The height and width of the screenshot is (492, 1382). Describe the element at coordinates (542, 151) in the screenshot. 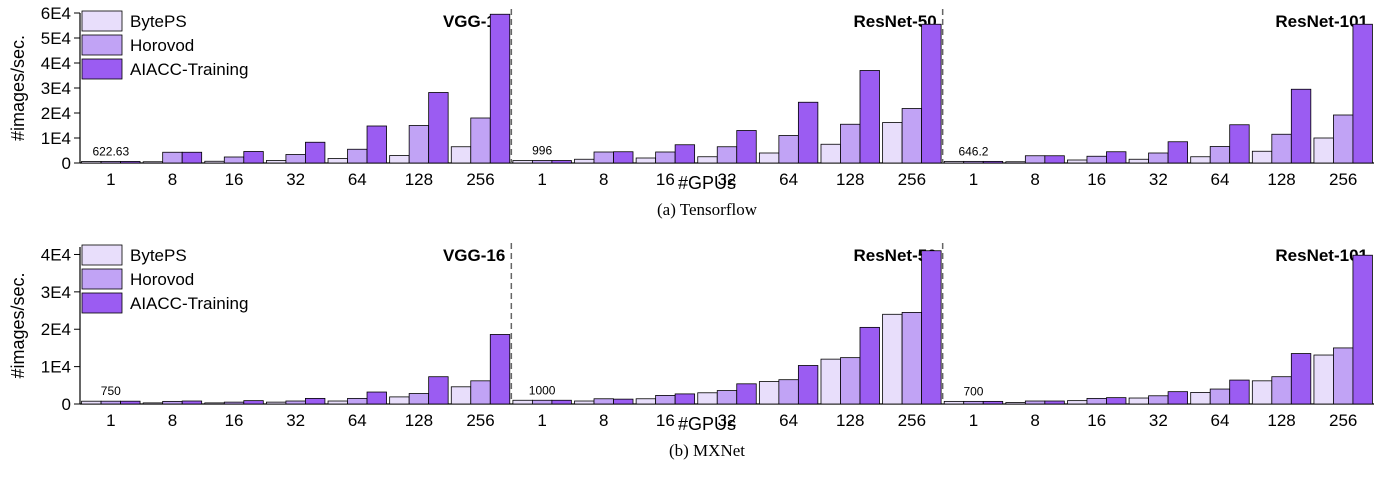

I see `single-gpu-annotation: 996` at that location.